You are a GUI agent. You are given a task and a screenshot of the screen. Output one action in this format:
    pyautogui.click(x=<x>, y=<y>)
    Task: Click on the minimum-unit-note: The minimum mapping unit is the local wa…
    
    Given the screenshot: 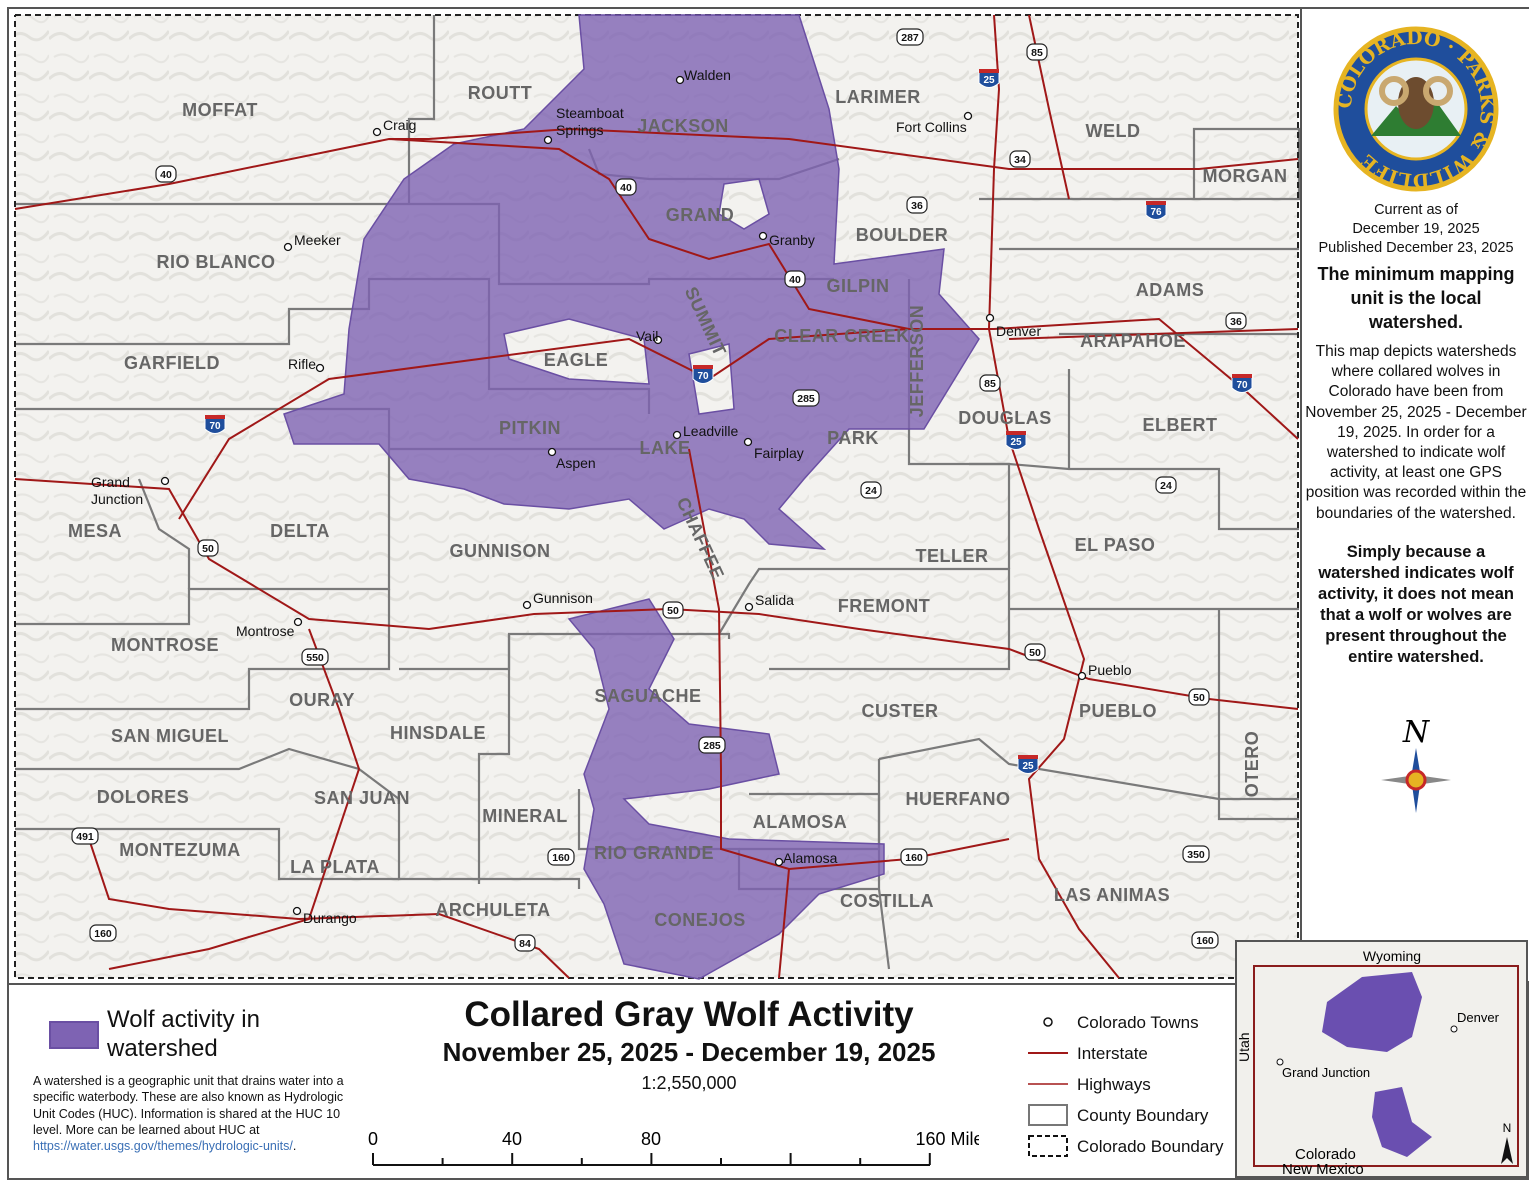 What is the action you would take?
    pyautogui.click(x=1416, y=298)
    